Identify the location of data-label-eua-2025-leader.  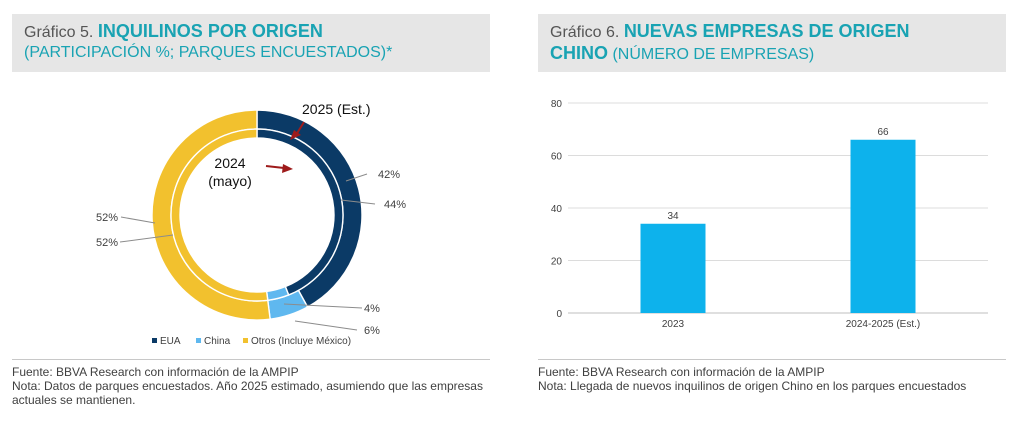
(356, 177).